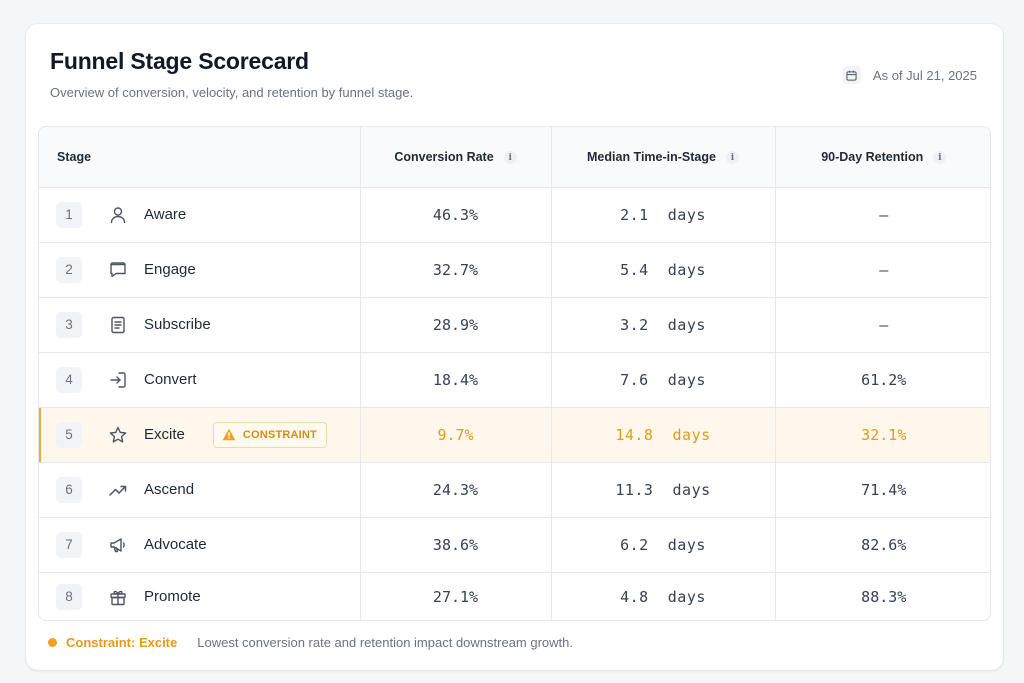  Describe the element at coordinates (634, 434) in the screenshot. I see `time-value: 14.8` at that location.